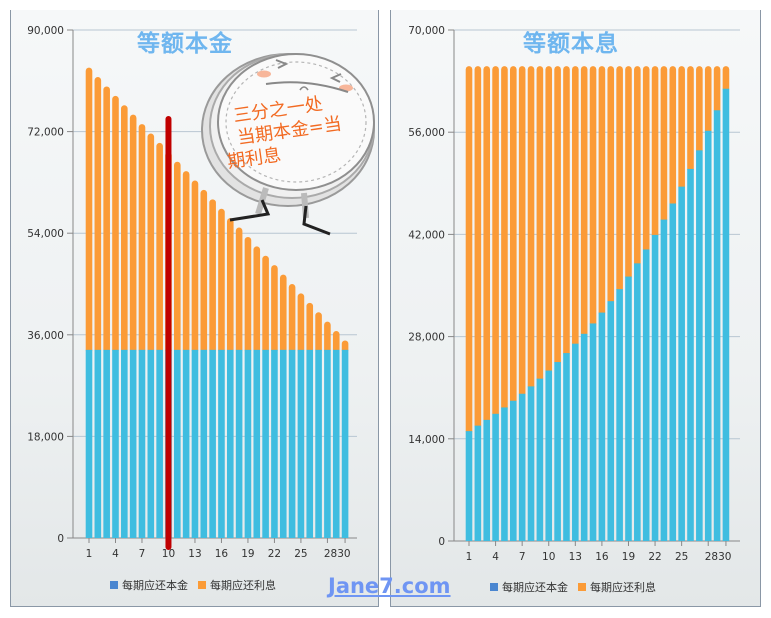 Image resolution: width=771 pixels, height=618 pixels. What do you see at coordinates (142, 554) in the screenshot?
I see `x-tick-label: 7` at bounding box center [142, 554].